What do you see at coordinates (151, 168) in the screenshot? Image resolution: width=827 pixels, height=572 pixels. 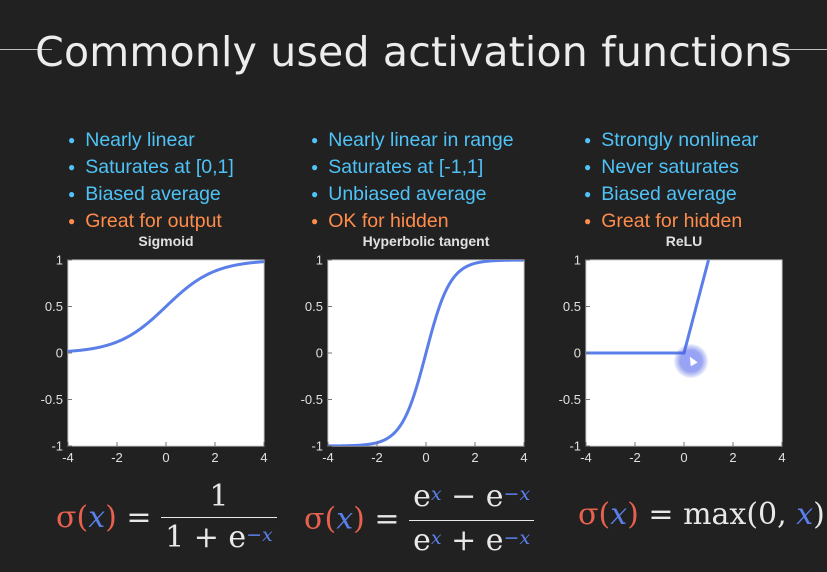 I see `bullet-item: Saturates at [0,1]` at bounding box center [151, 168].